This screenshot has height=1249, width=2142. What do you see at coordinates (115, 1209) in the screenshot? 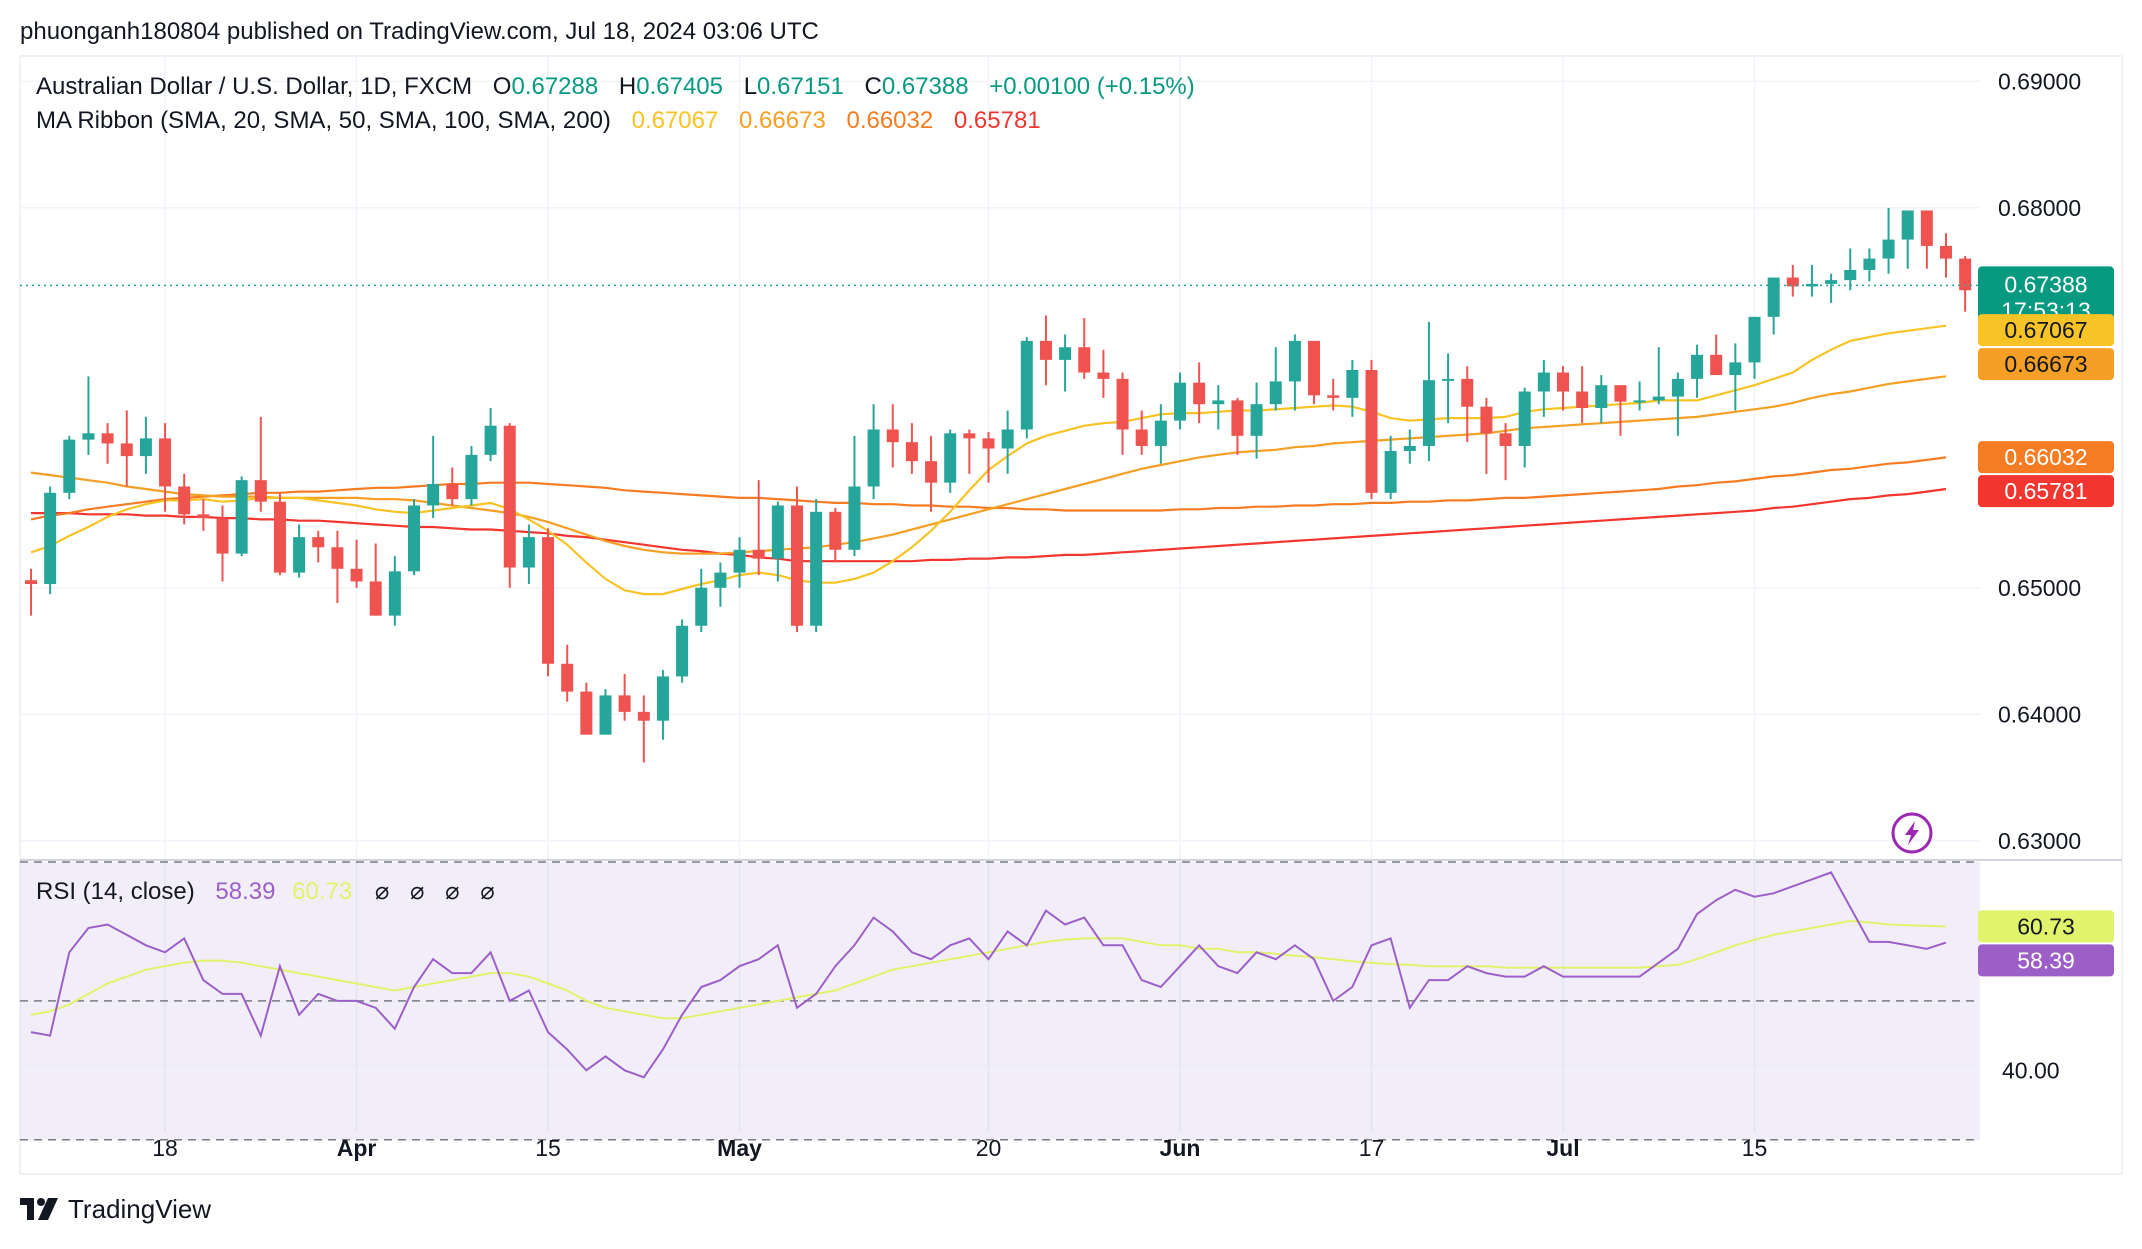
I see `tradingview-logo: TradingView` at bounding box center [115, 1209].